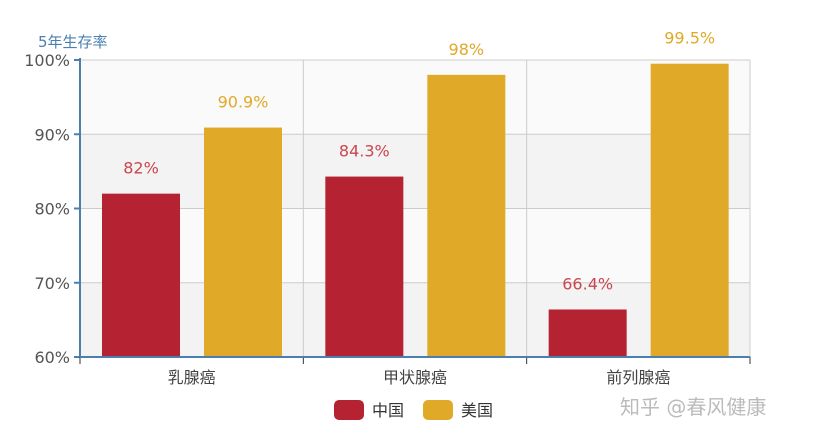 This screenshot has width=818, height=444. I want to click on x-tick-label: 前列腺癌, so click(638, 377).